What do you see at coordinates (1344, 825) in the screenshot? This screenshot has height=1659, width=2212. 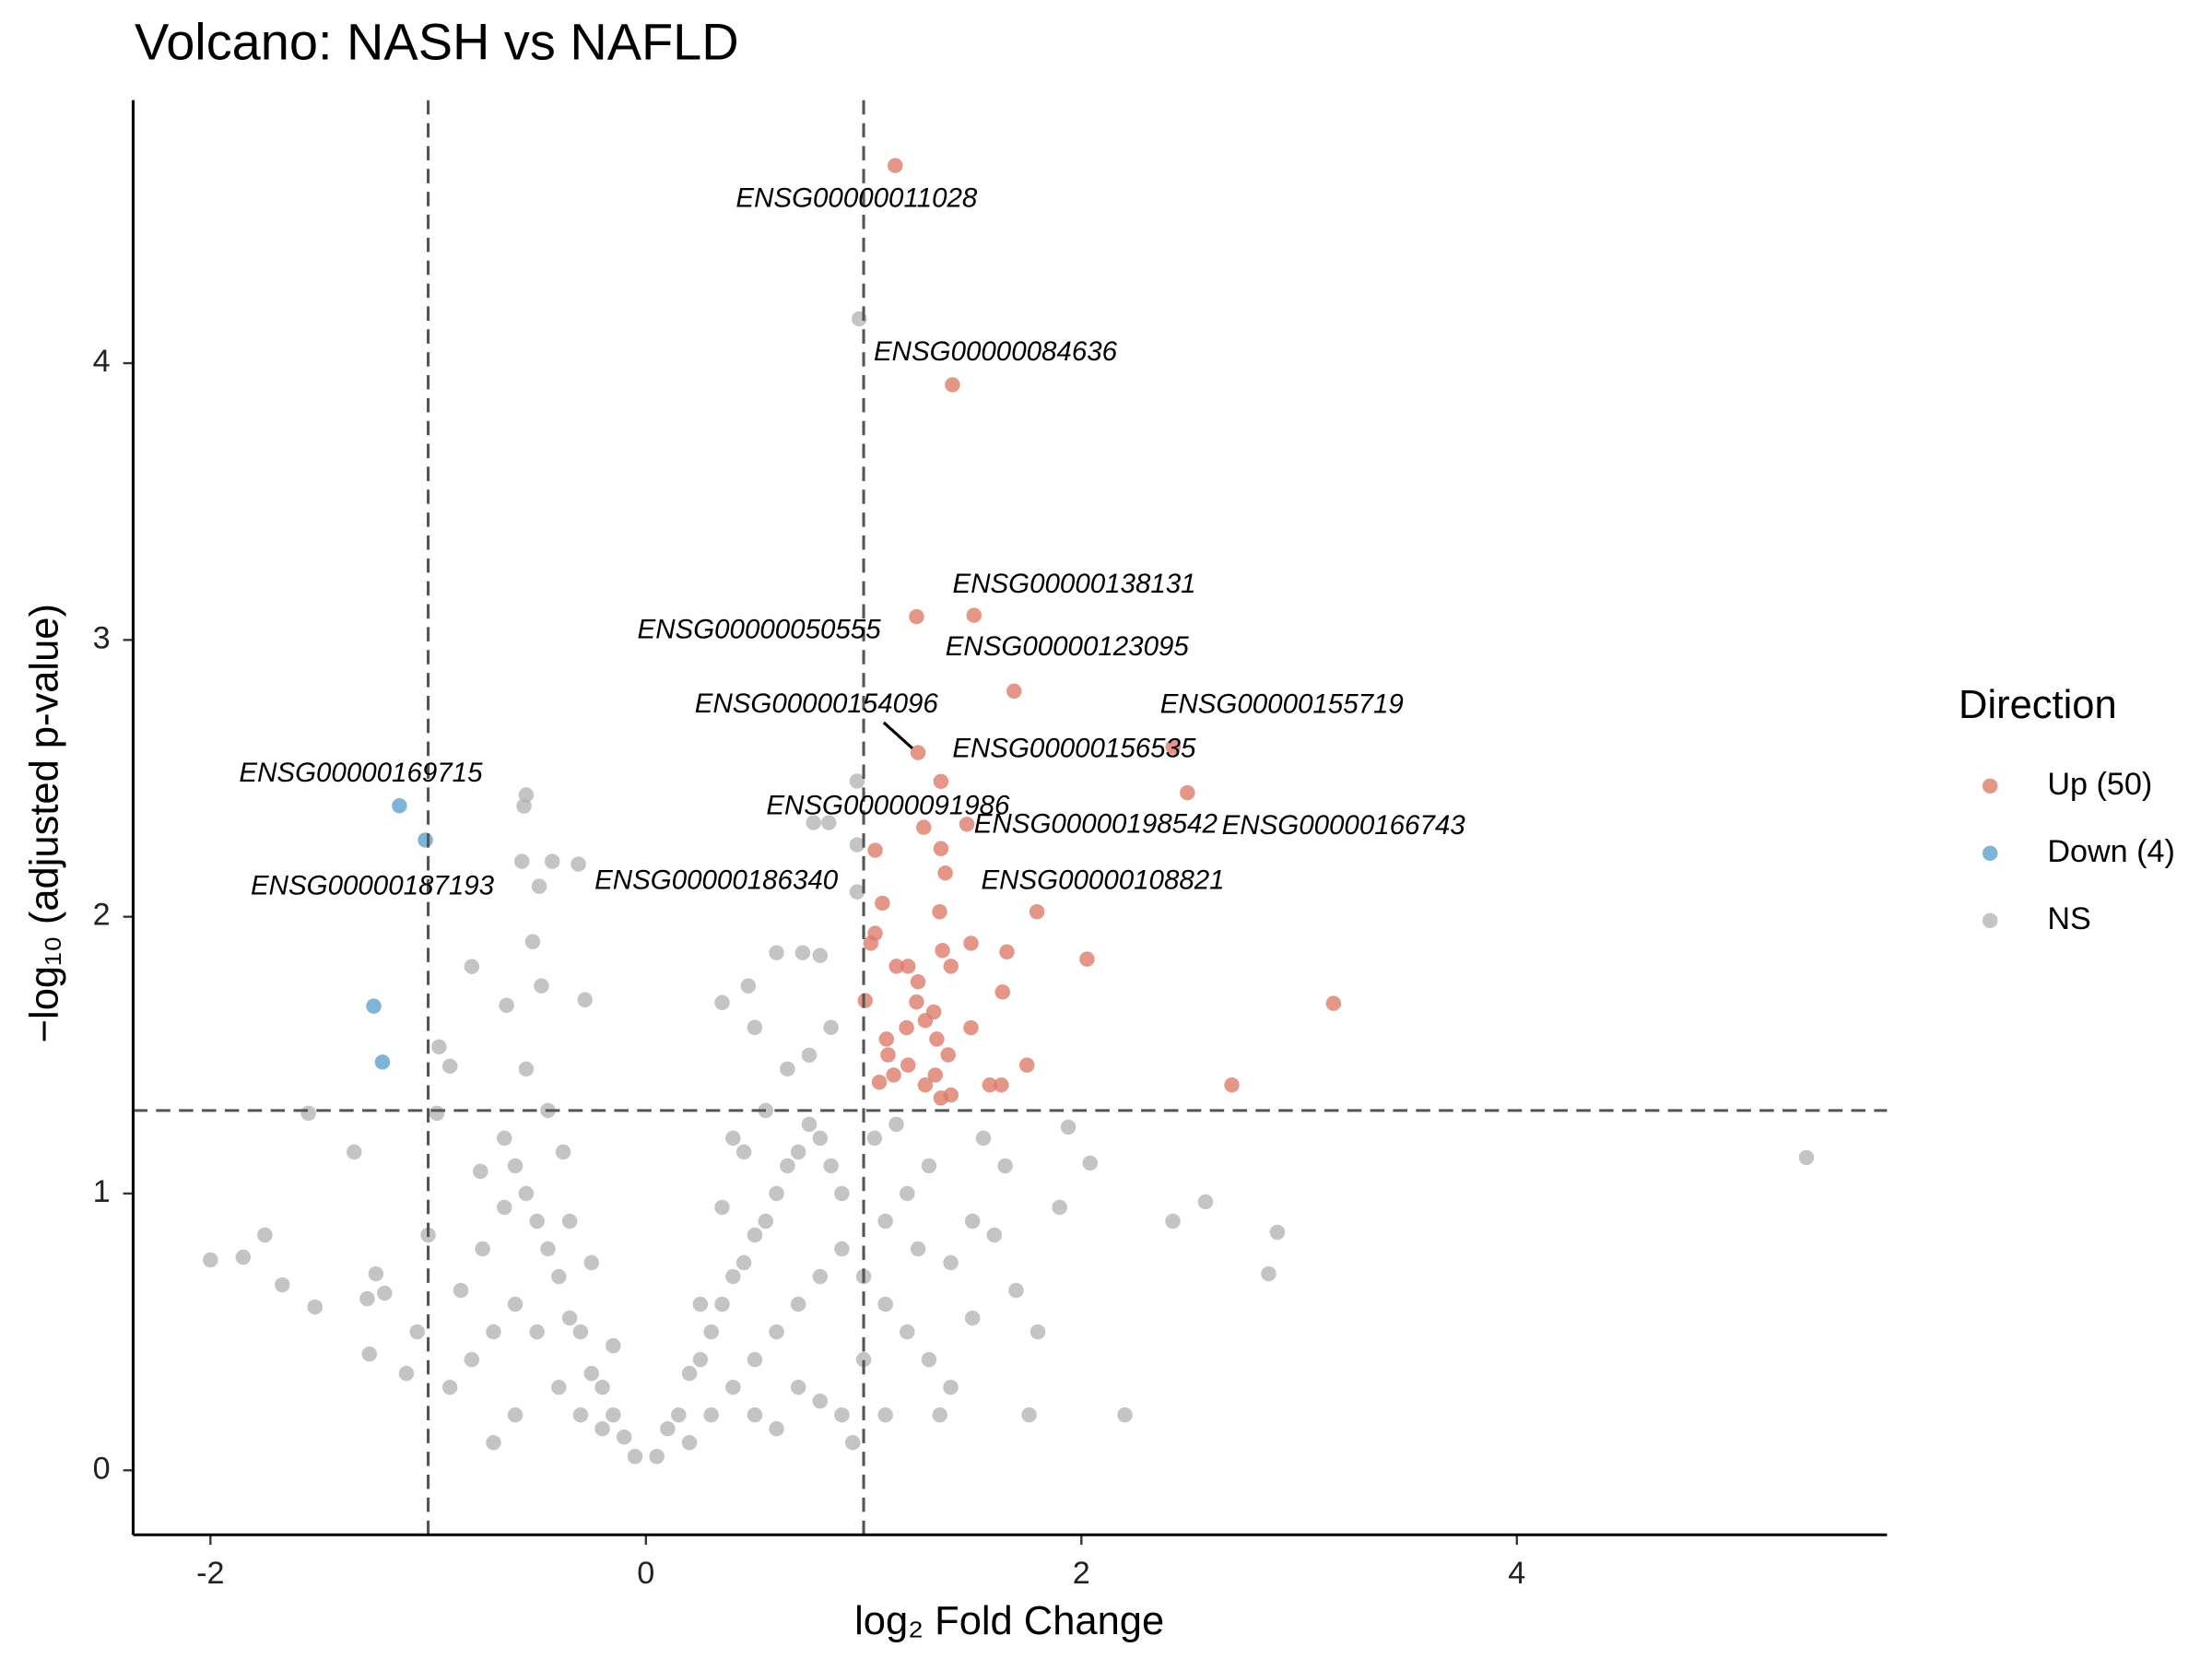 I see `point-label: ENSG00000166743` at bounding box center [1344, 825].